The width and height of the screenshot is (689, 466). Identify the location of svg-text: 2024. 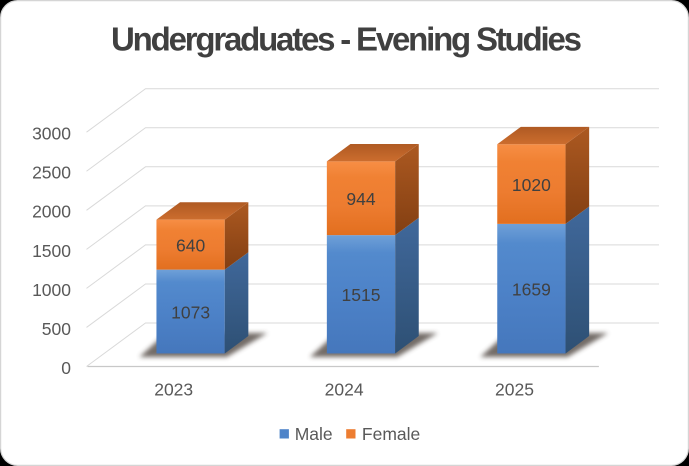
(344, 389).